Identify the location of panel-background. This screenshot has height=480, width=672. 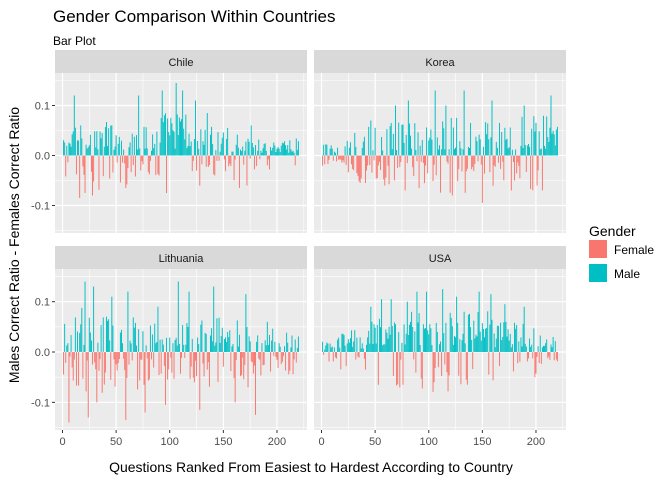
(181, 153).